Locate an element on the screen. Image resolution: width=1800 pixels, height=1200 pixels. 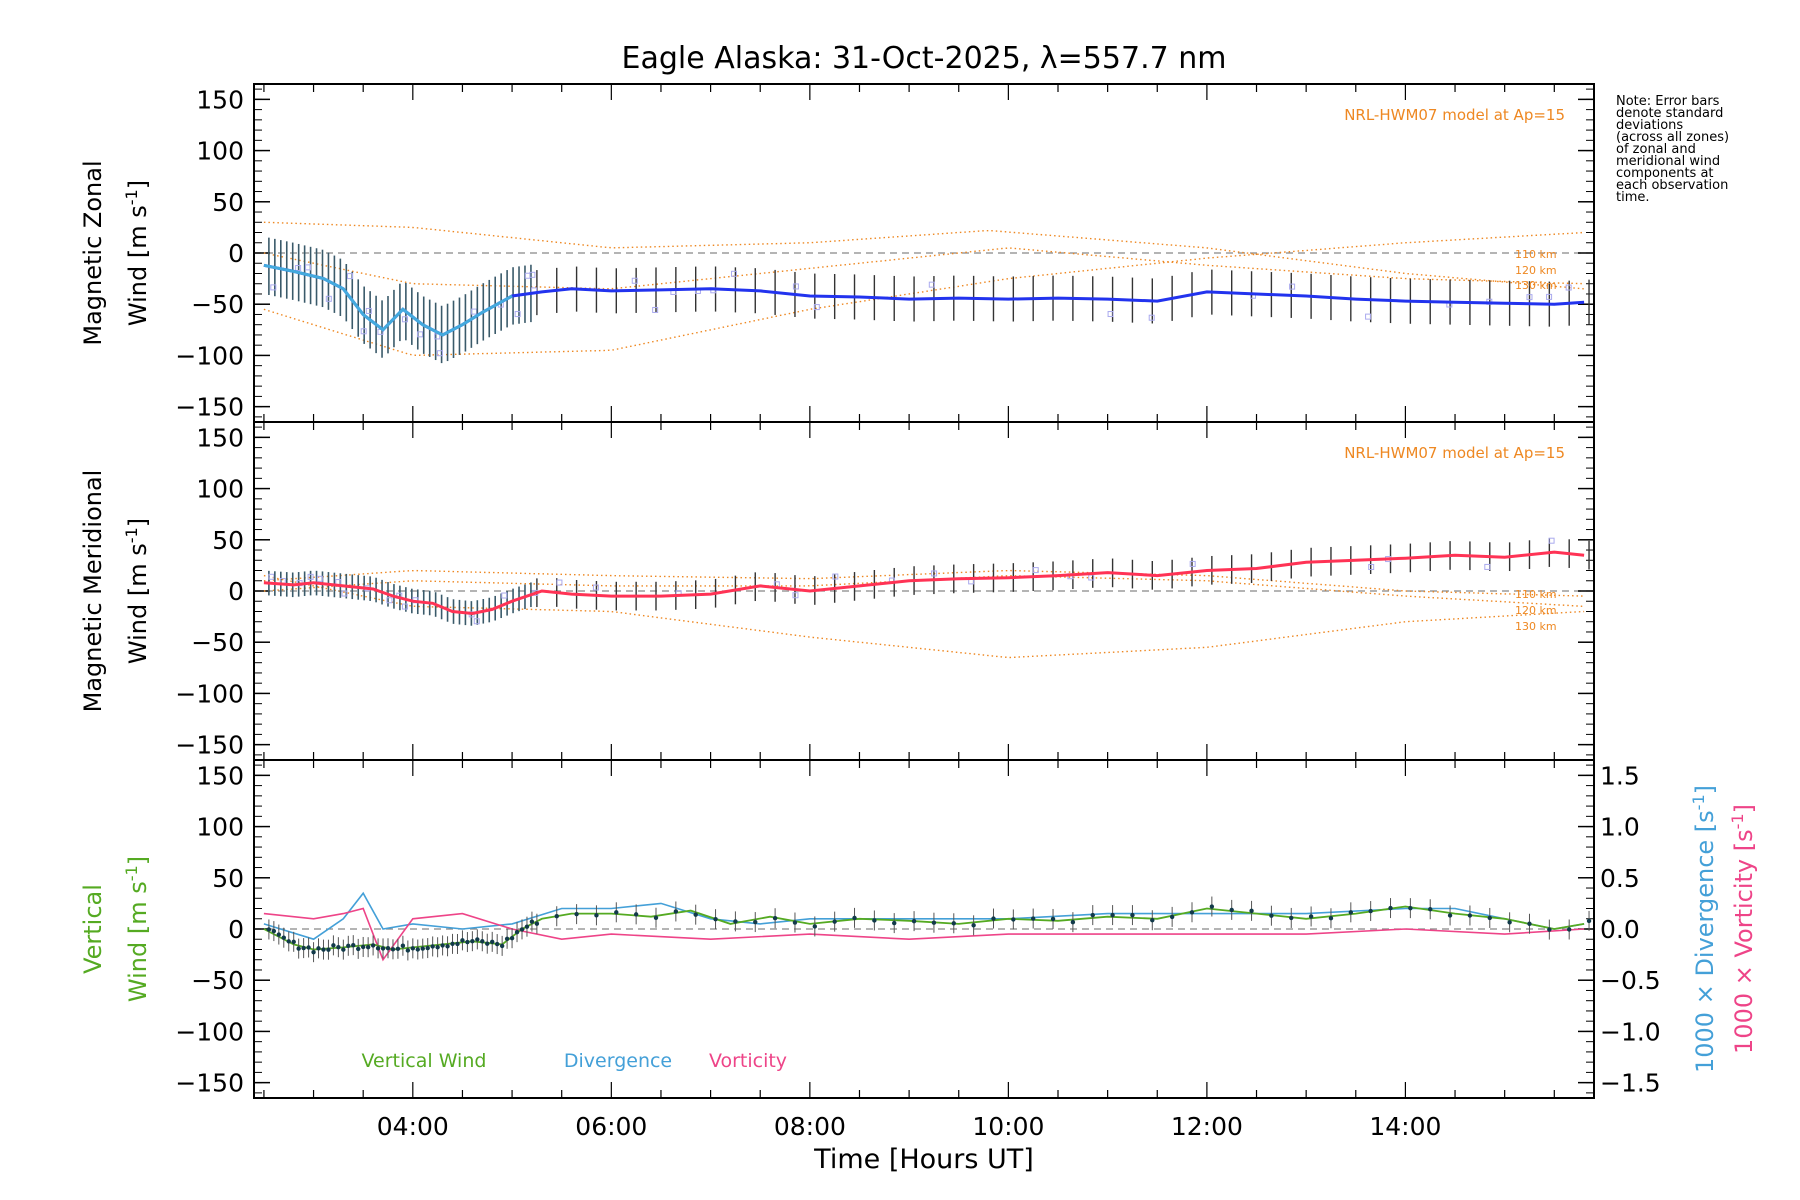
model-km-label: 130 km is located at coordinates (1536, 285).